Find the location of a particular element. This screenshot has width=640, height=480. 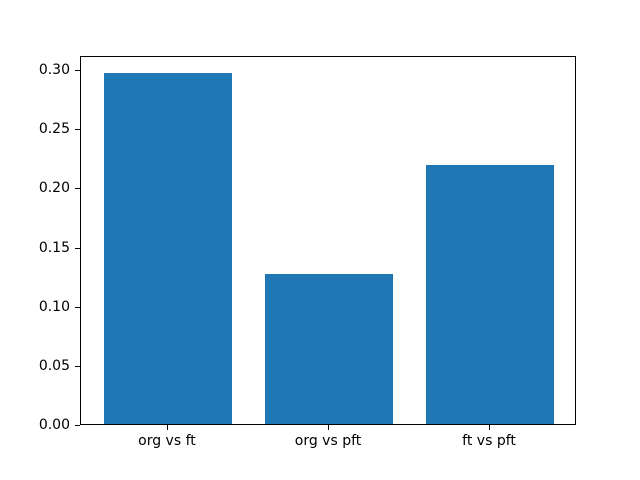

y-tick-label: 0.15 is located at coordinates (54, 247).